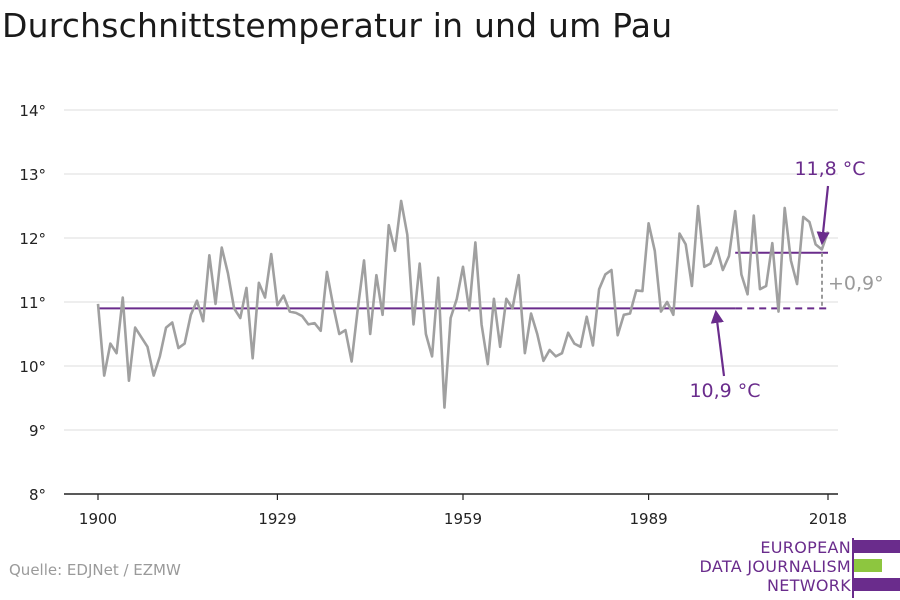 The width and height of the screenshot is (900, 600). What do you see at coordinates (337, 25) in the screenshot?
I see `page-title: Durchschnittstemperatur in und um Pau` at bounding box center [337, 25].